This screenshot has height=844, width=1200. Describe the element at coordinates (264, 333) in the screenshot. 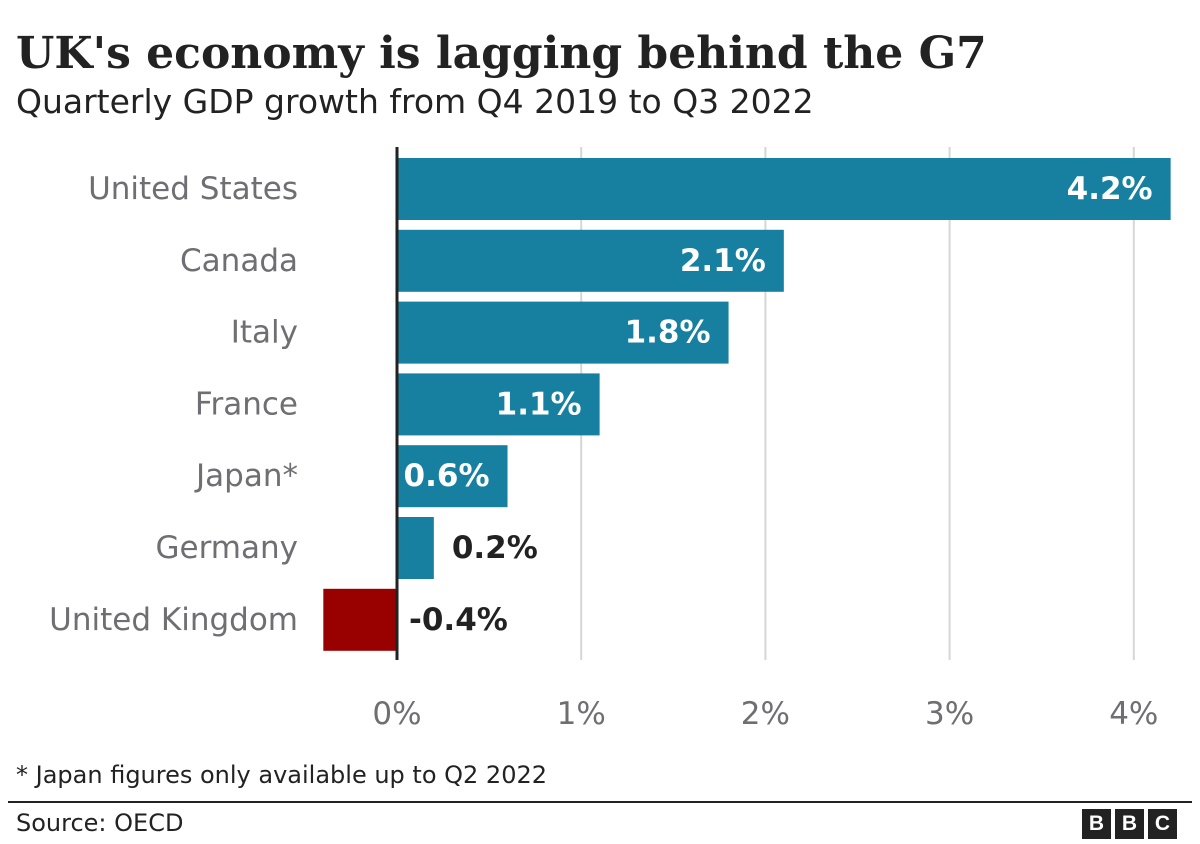

I see `category-label: Italy` at that location.